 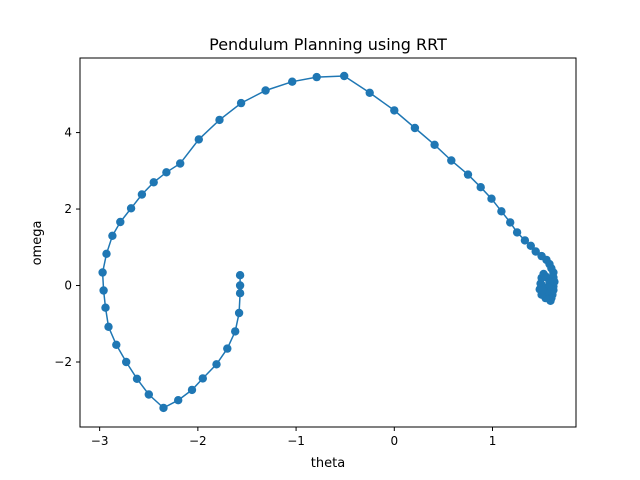 I want to click on y-tick-label: 4, so click(x=68, y=133).